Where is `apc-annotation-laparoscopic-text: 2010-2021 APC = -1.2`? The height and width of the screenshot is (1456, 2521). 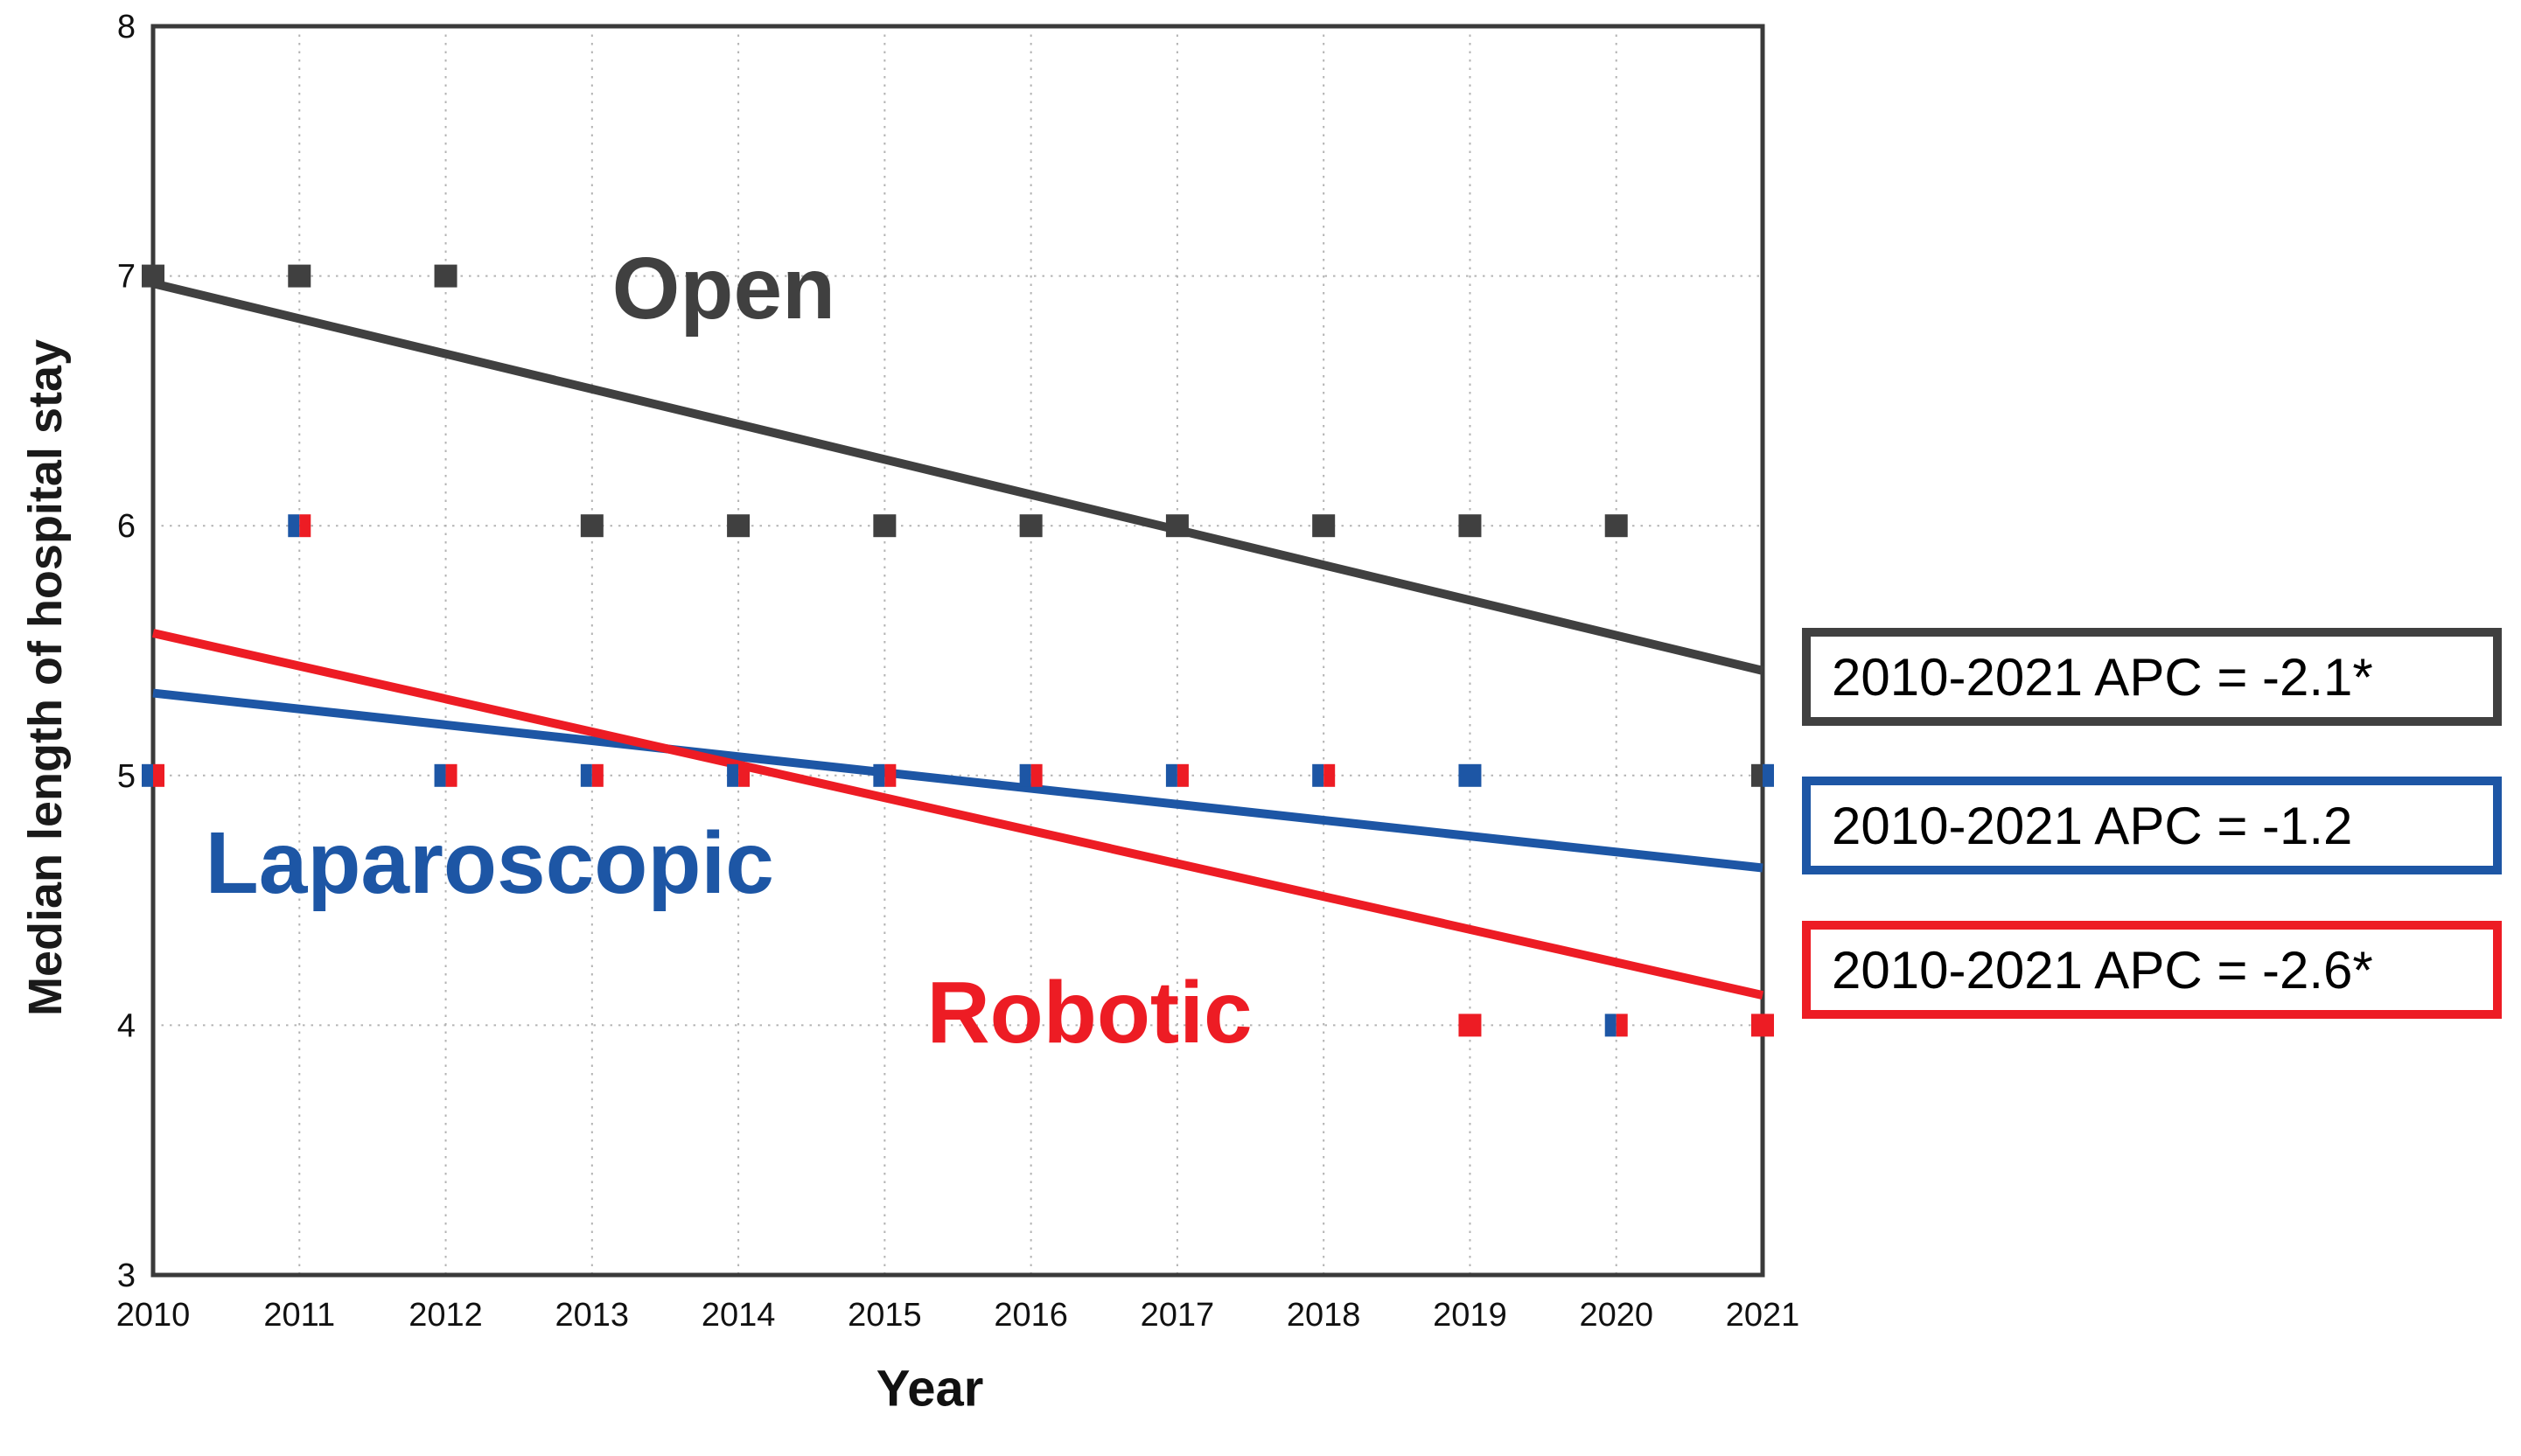 apc-annotation-laparoscopic-text: 2010-2021 APC = -1.2 is located at coordinates (2092, 825).